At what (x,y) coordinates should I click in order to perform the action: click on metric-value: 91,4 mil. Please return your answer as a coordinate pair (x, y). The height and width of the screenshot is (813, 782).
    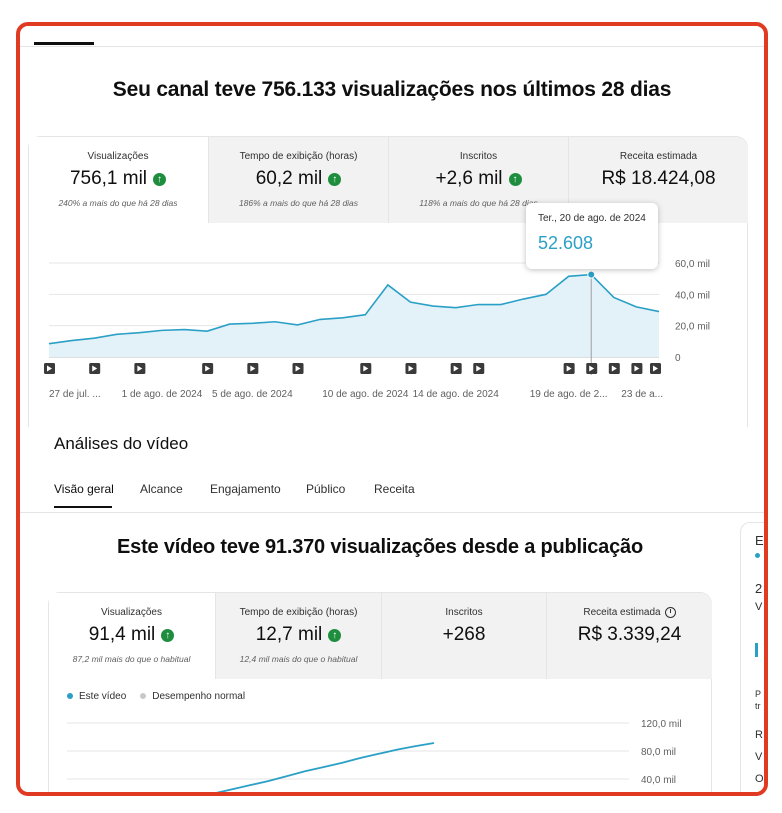
    Looking at the image, I should click on (122, 634).